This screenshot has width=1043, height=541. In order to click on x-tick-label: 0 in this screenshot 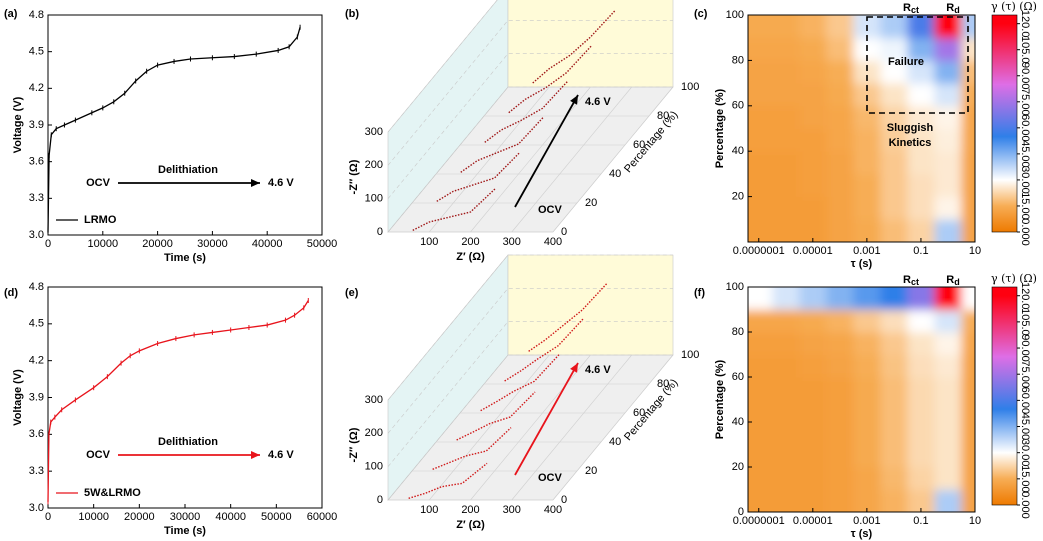, I will do `click(48, 244)`.